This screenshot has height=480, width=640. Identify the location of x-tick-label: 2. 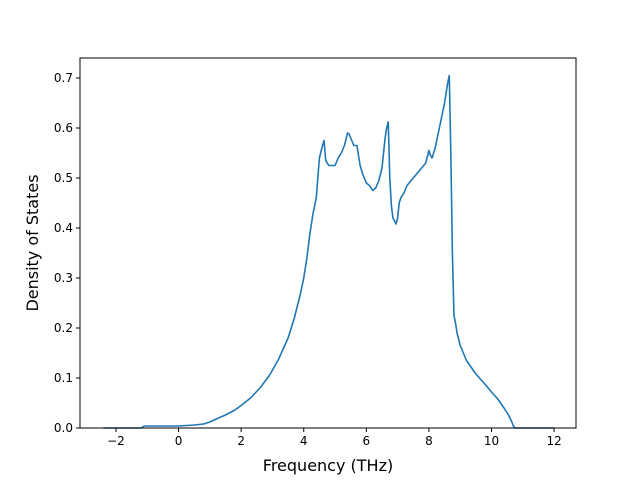
(241, 441).